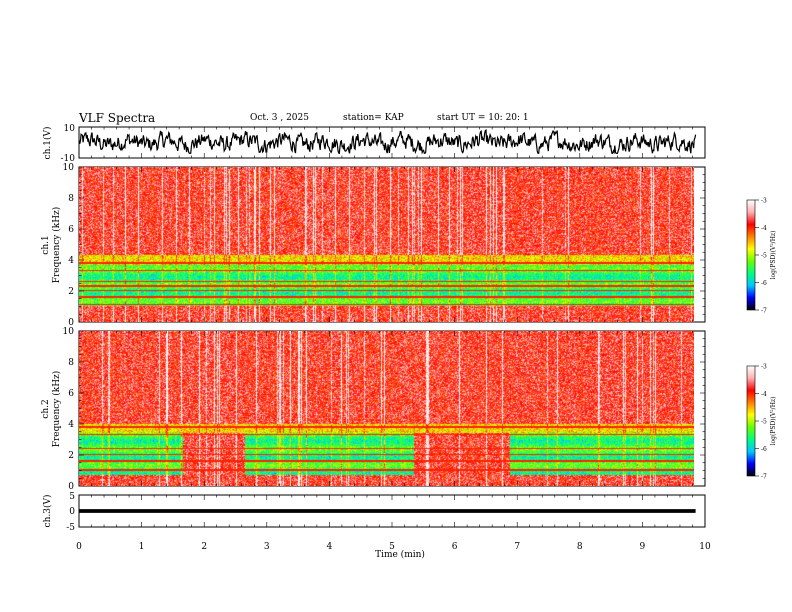 This screenshot has width=792, height=612. What do you see at coordinates (400, 554) in the screenshot?
I see `x-axis-label: Time (min)` at bounding box center [400, 554].